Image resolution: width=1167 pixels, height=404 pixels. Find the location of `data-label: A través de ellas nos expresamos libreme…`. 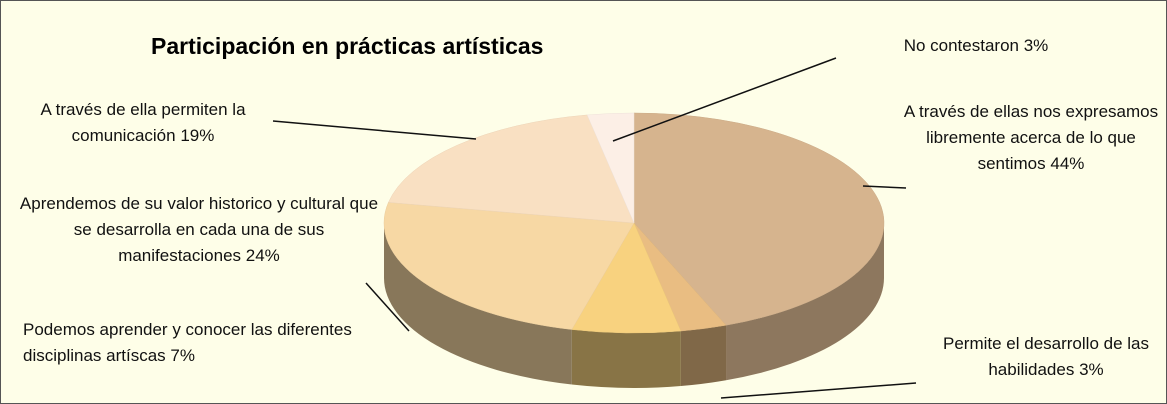

data-label: A través de ellas nos expresamos libreme… is located at coordinates (1031, 138).